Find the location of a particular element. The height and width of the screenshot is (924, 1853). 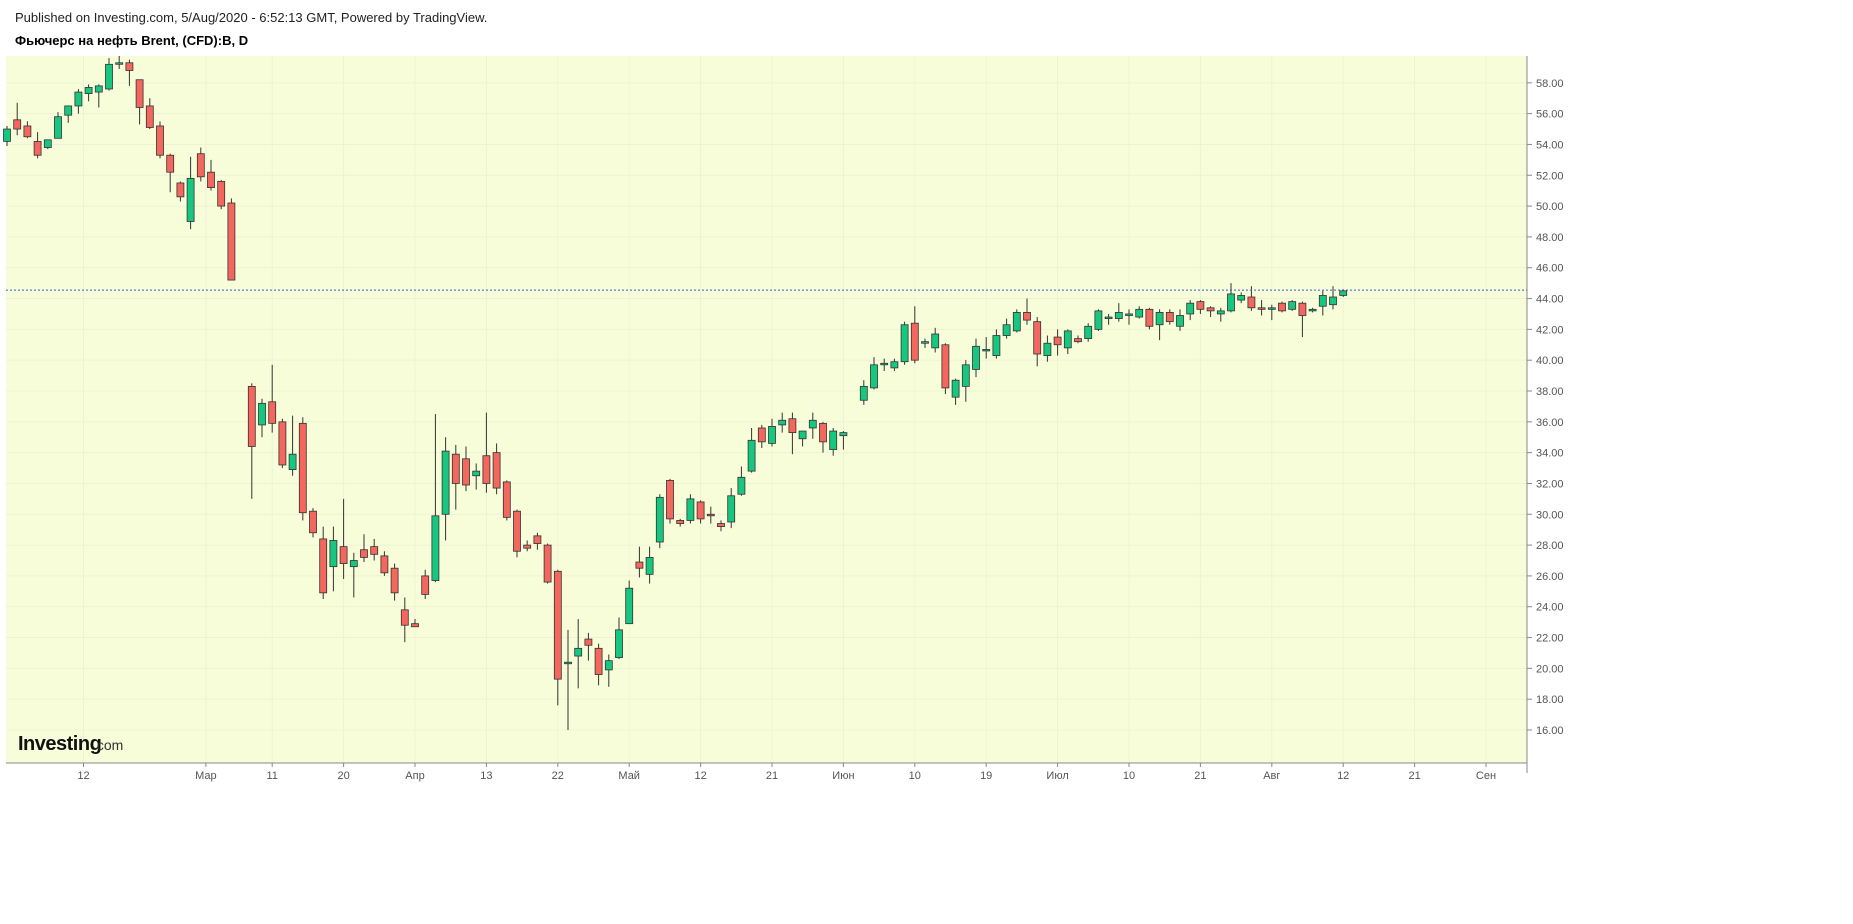

investing-logo: Investing .com is located at coordinates (70, 744).